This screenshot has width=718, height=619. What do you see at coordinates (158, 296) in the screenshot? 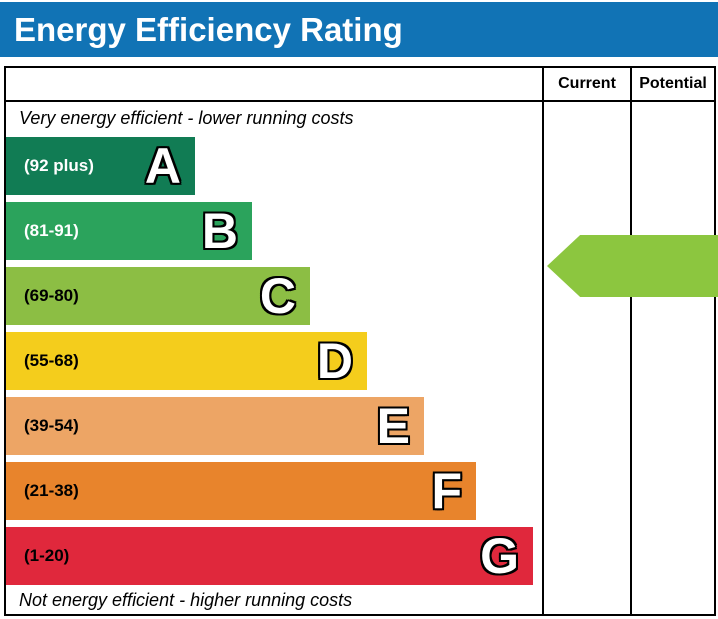
I see `band-c-bar: (69-80) C` at bounding box center [158, 296].